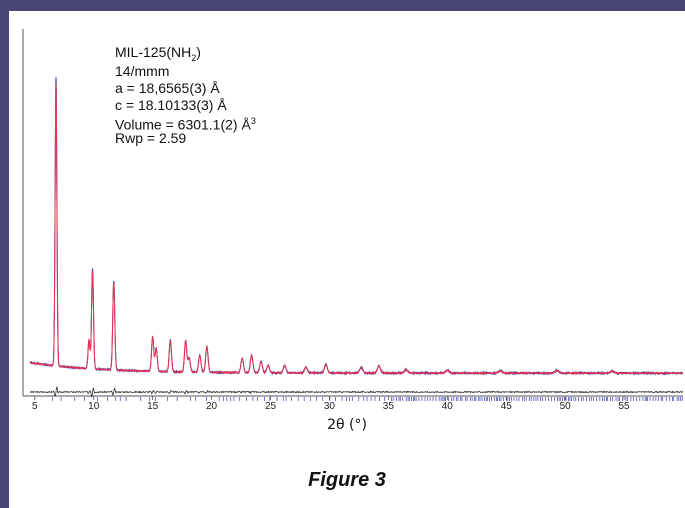 The height and width of the screenshot is (508, 685). I want to click on difference-line, so click(356, 392).